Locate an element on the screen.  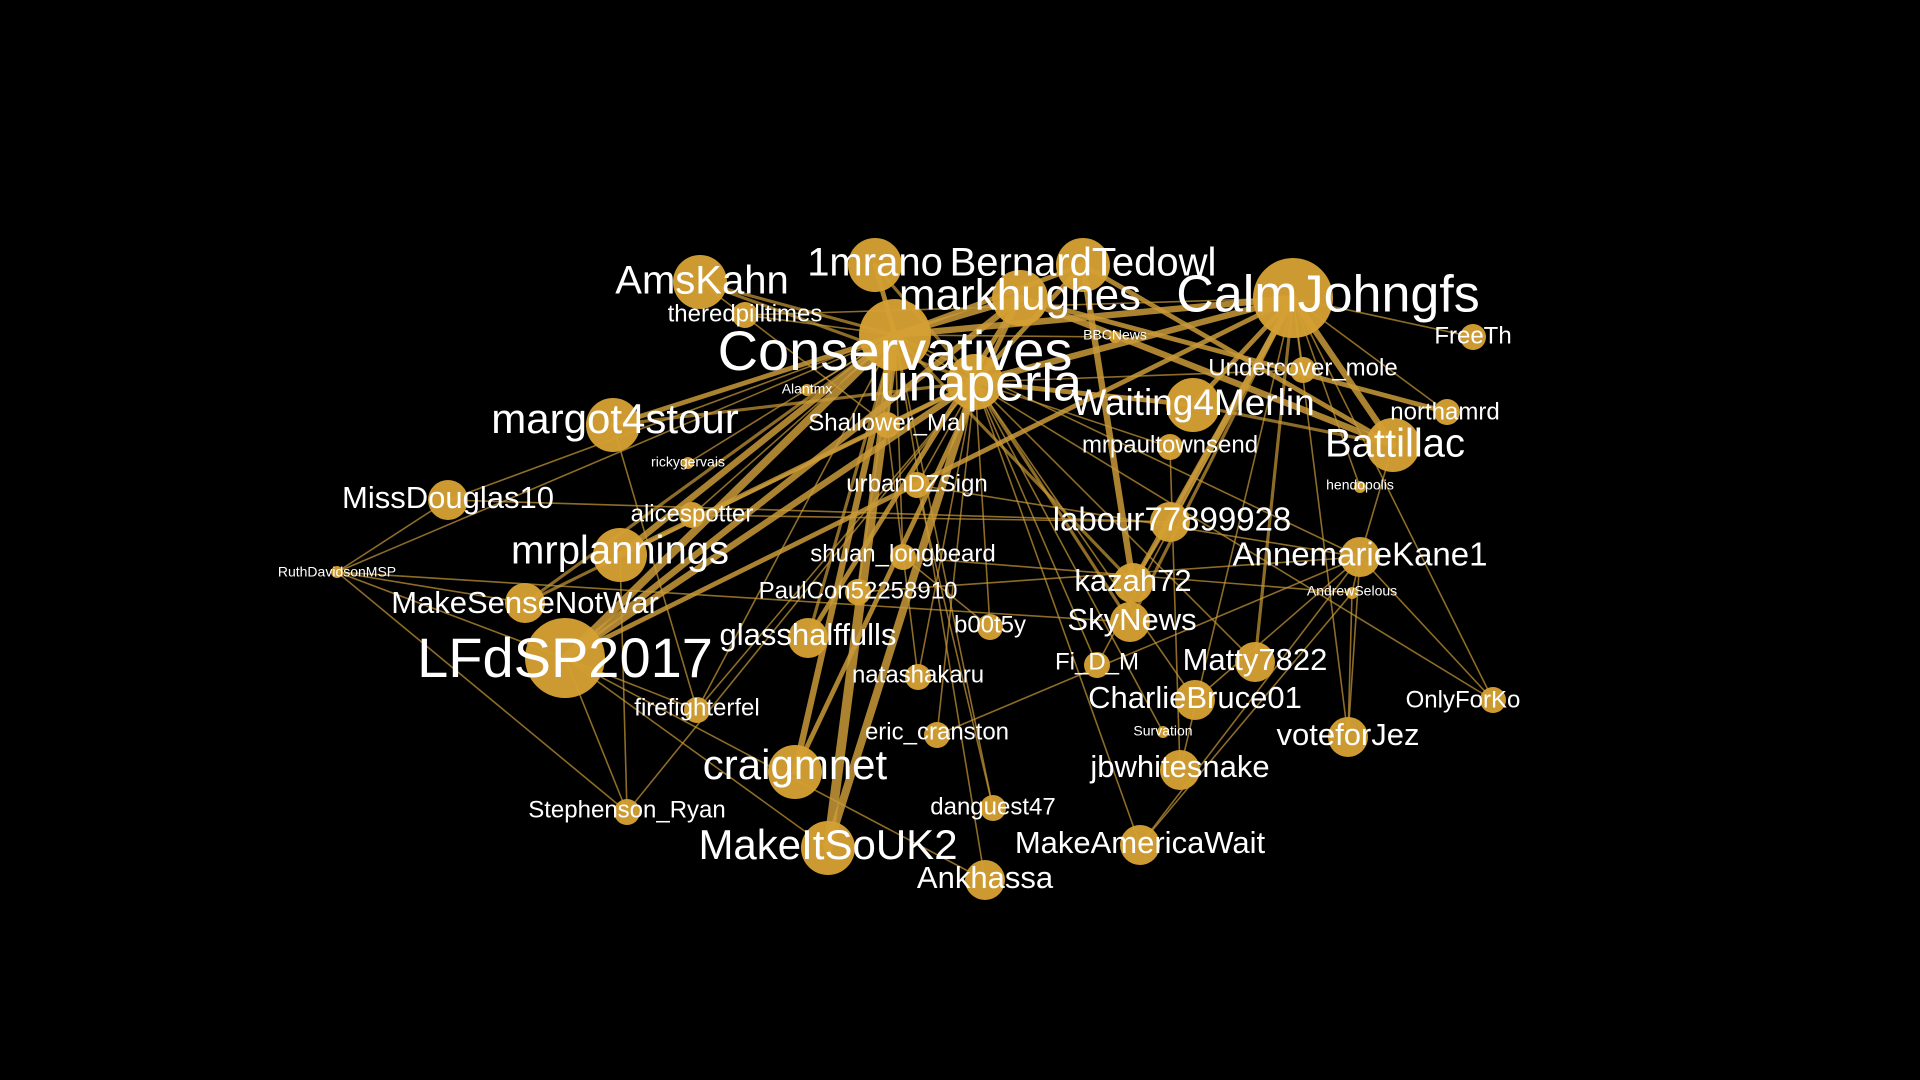
node-mrplannings is located at coordinates (620, 555).